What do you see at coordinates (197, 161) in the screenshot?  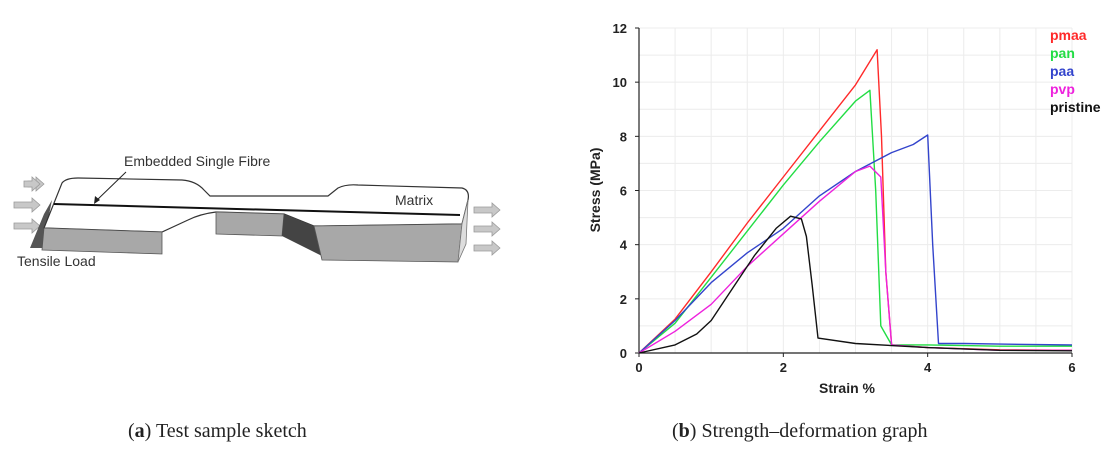 I see `fibre-label: Embedded Single Fibre` at bounding box center [197, 161].